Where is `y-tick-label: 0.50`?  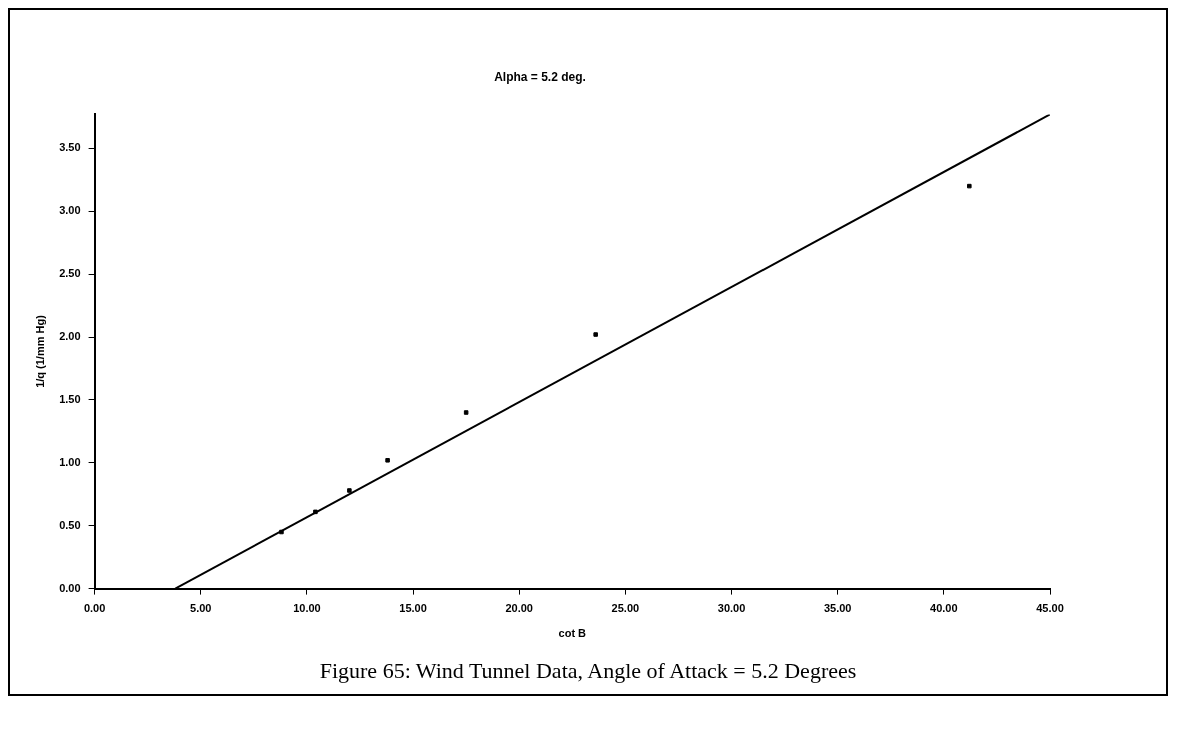
y-tick-label: 0.50 is located at coordinates (70, 524).